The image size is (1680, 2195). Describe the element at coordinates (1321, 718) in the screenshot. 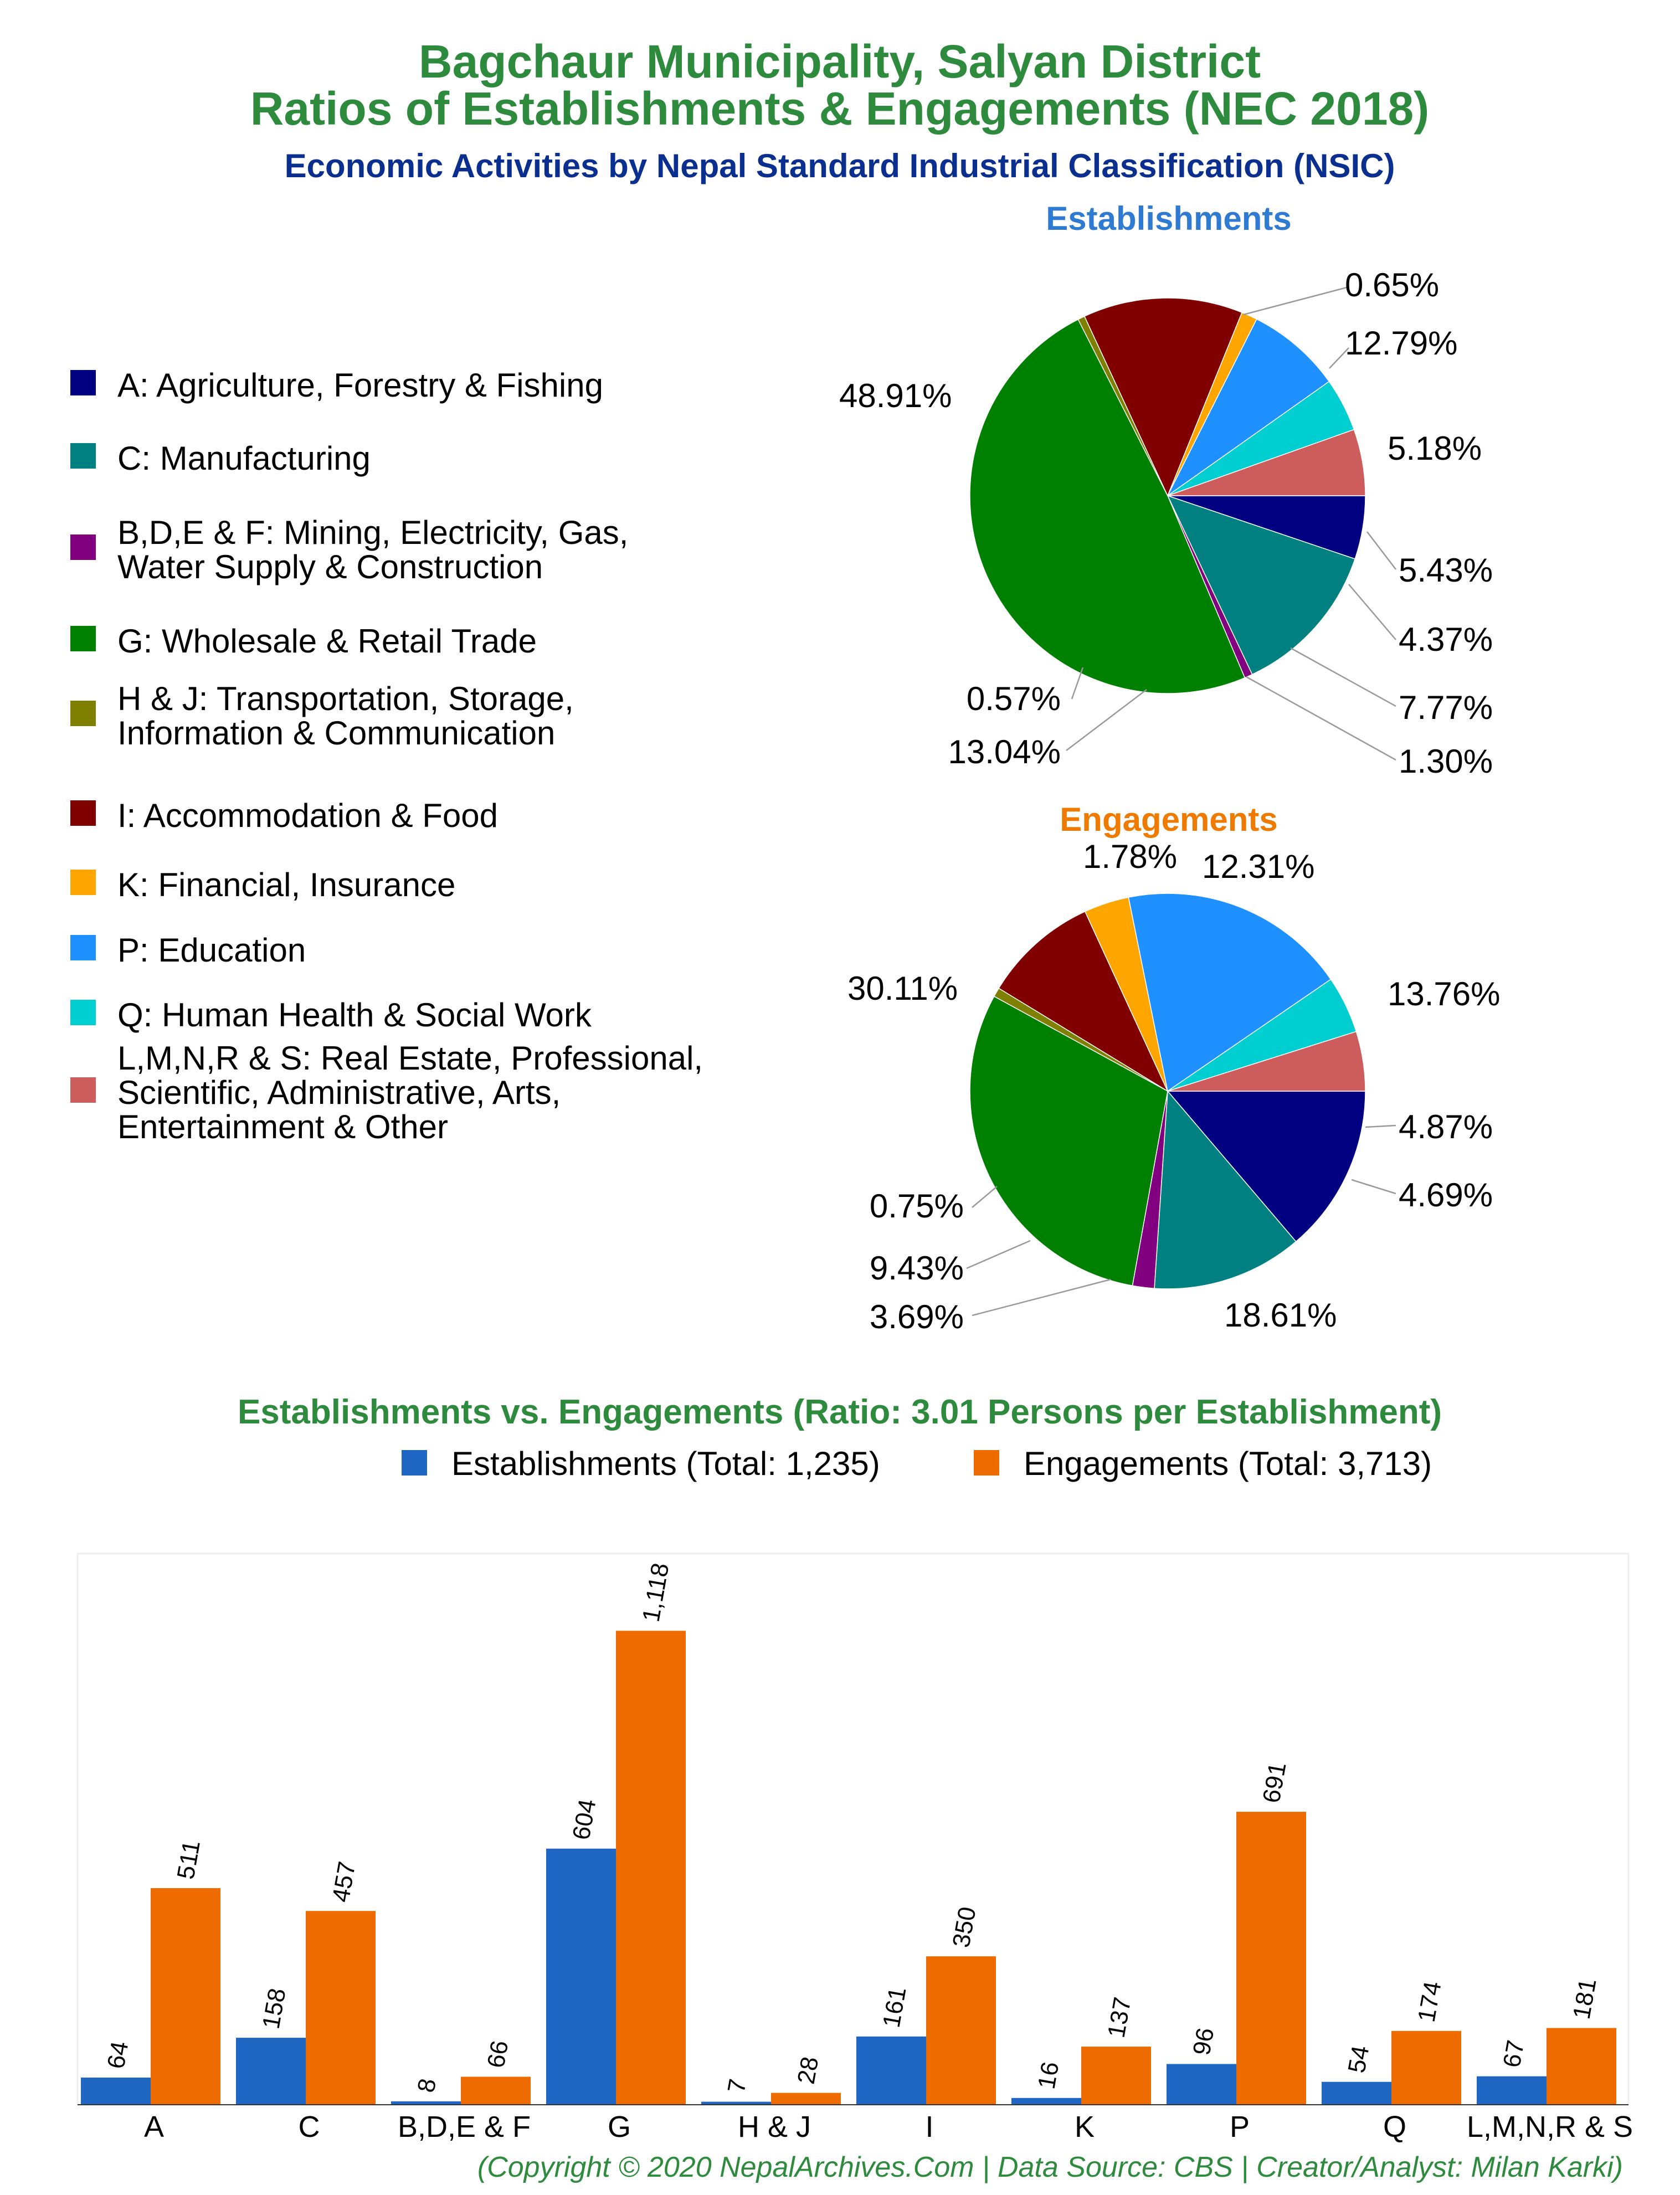

I see `leader-line-k-est` at that location.